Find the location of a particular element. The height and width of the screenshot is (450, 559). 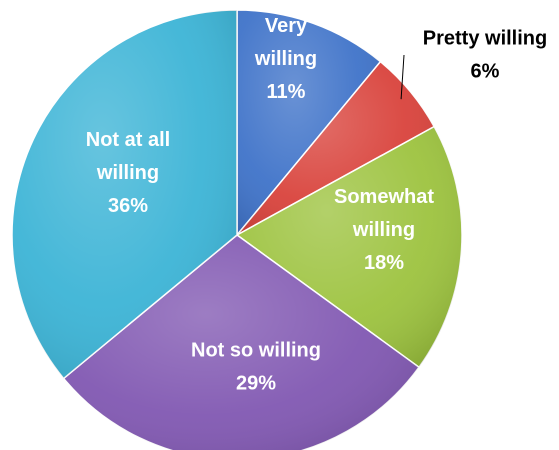

slice-label-line: Pretty willing is located at coordinates (485, 39).